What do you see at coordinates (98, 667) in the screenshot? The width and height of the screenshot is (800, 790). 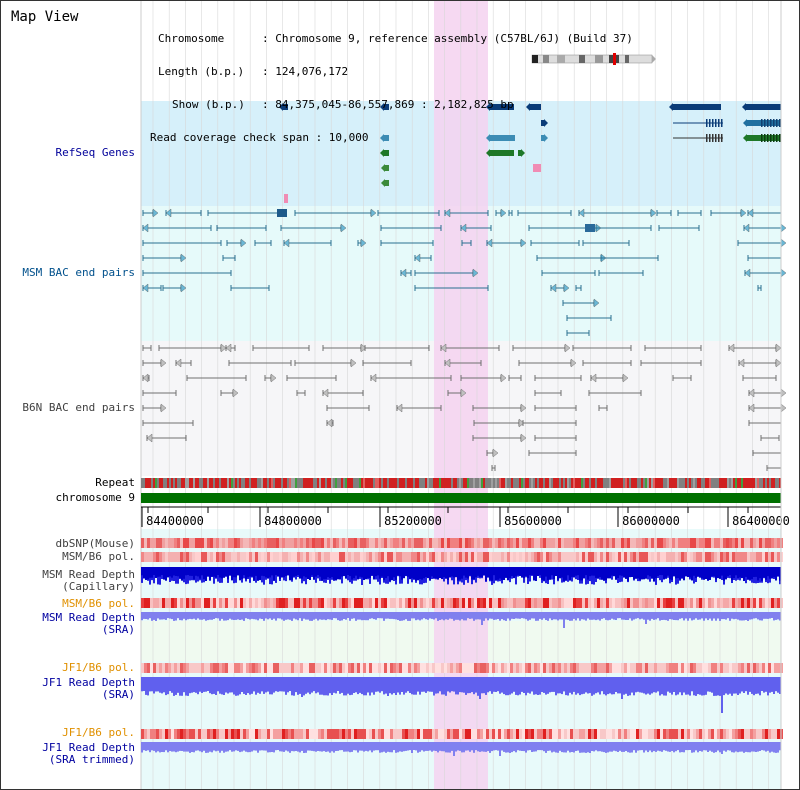 I see `jf1-b6-pol-label: JF1/B6 pol.` at bounding box center [98, 667].